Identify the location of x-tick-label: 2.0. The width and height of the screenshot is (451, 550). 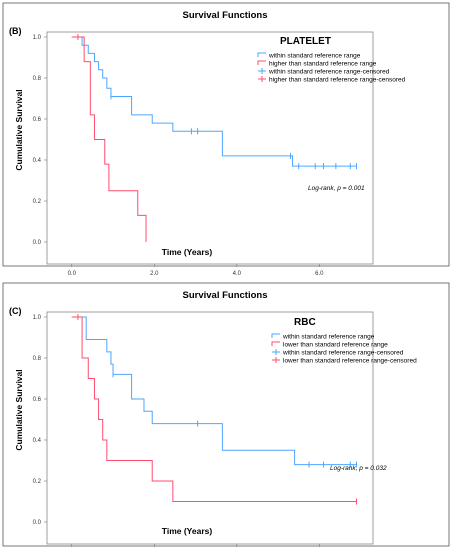
(154, 274).